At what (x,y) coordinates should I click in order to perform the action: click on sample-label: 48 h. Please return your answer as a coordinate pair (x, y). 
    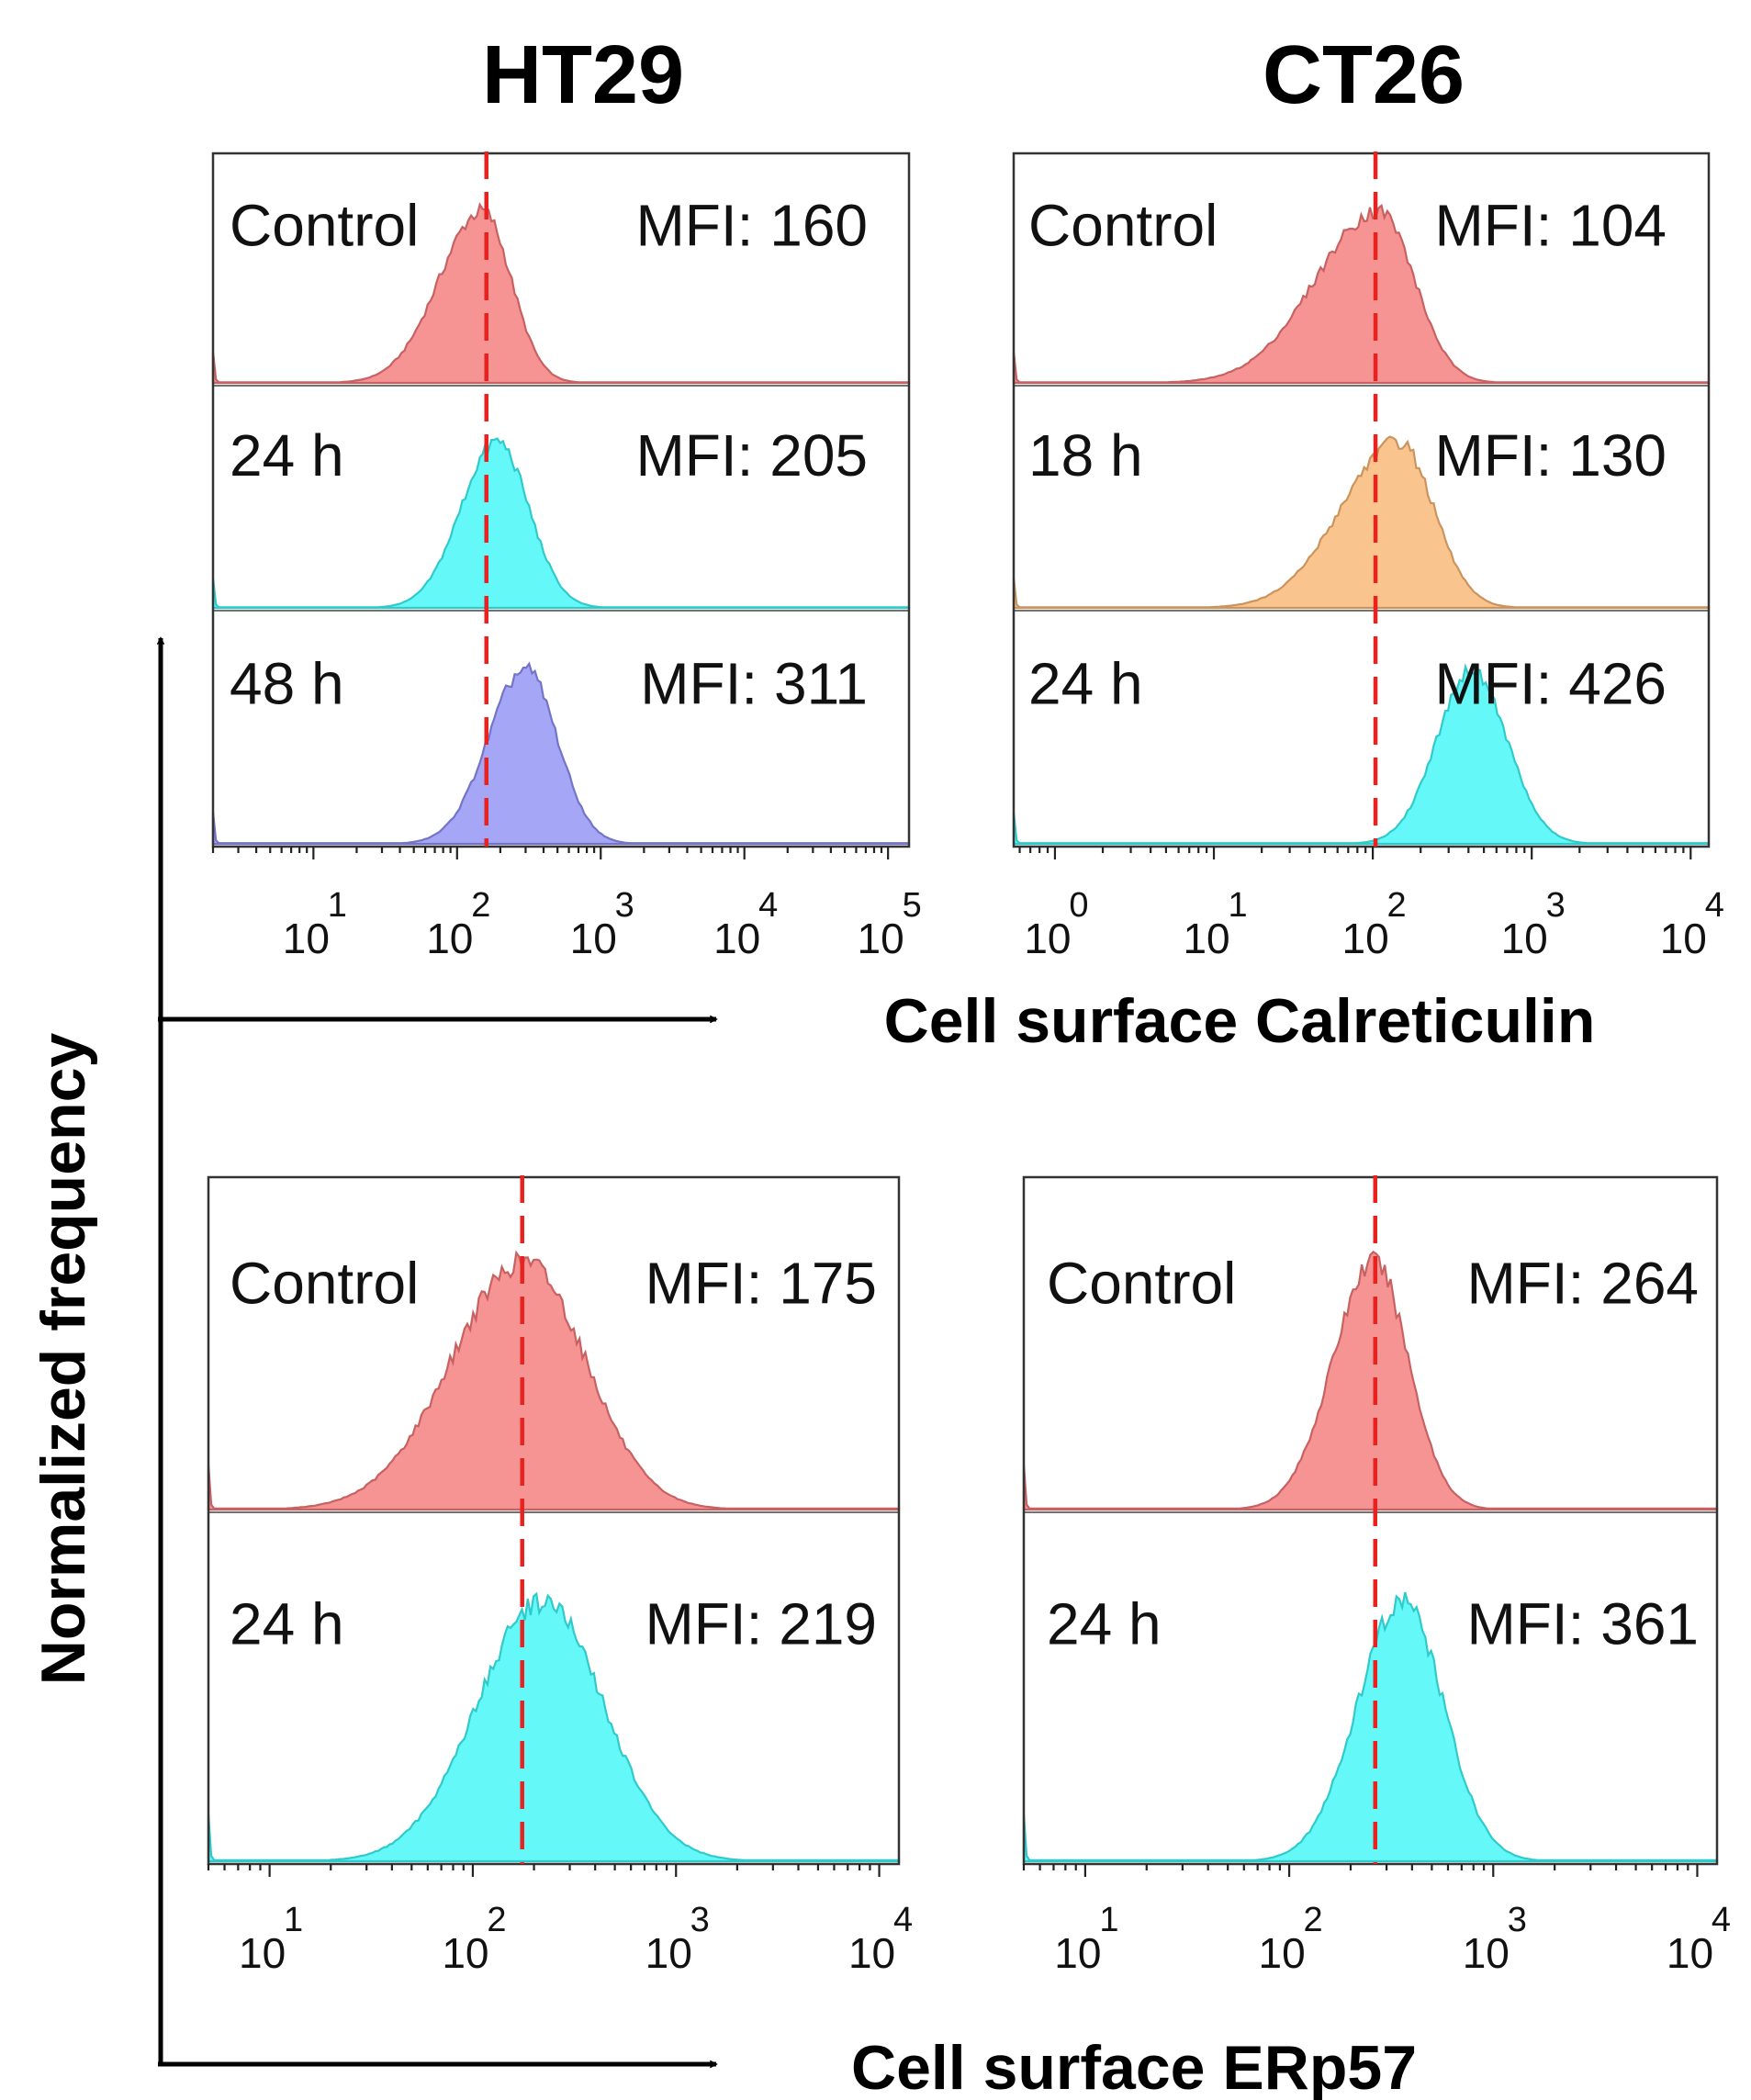
    Looking at the image, I should click on (287, 684).